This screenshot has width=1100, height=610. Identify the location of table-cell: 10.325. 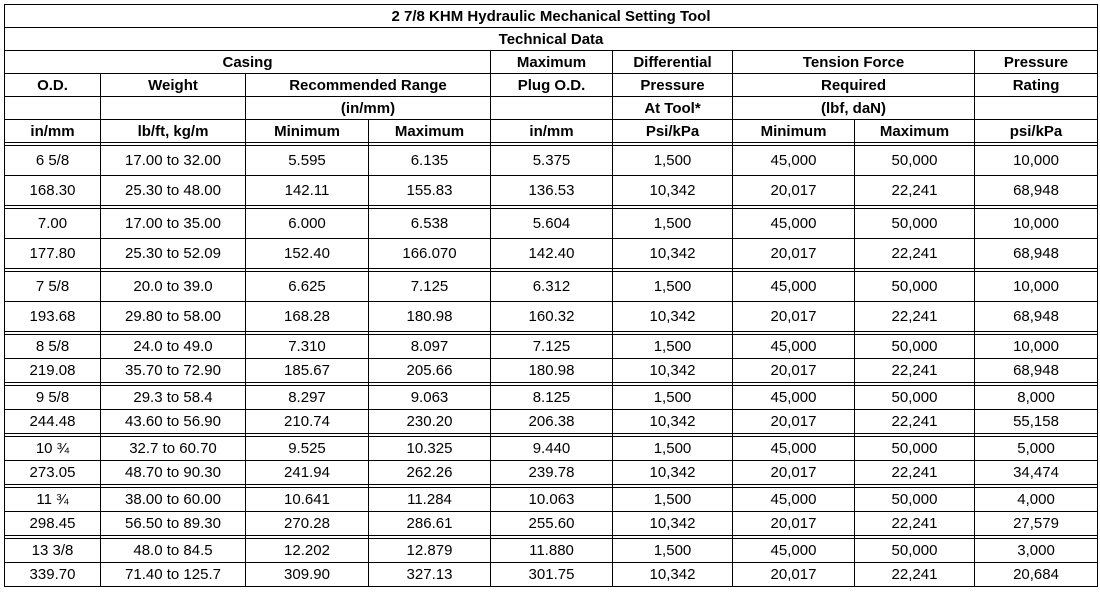
(429, 448).